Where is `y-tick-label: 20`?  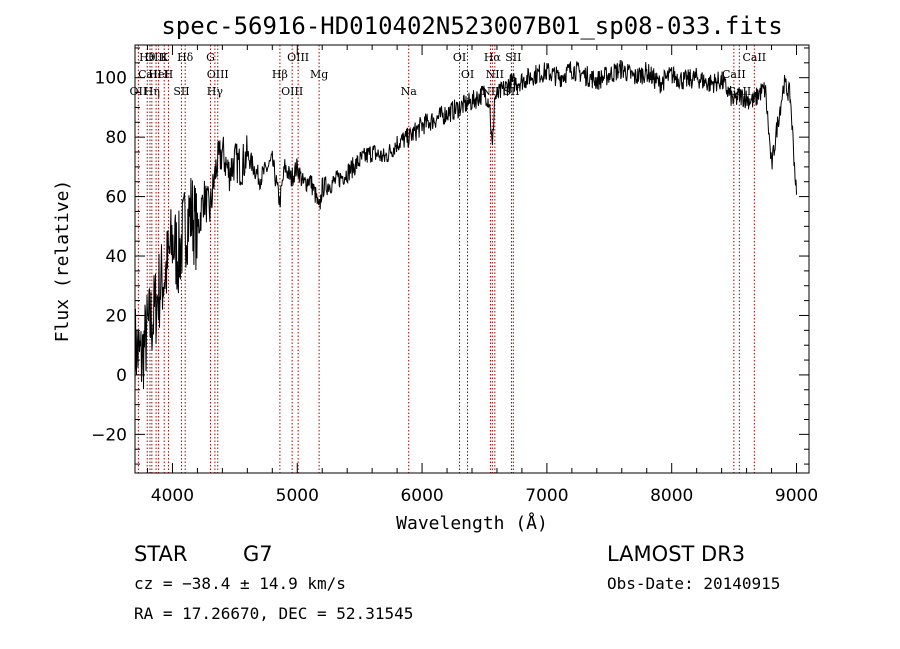
y-tick-label: 20 is located at coordinates (116, 316).